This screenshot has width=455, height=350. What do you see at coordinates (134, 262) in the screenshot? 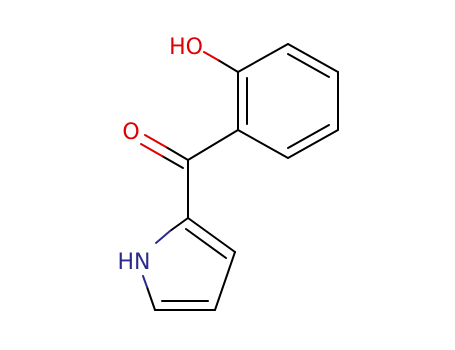
I see `atom-label: HN` at bounding box center [134, 262].